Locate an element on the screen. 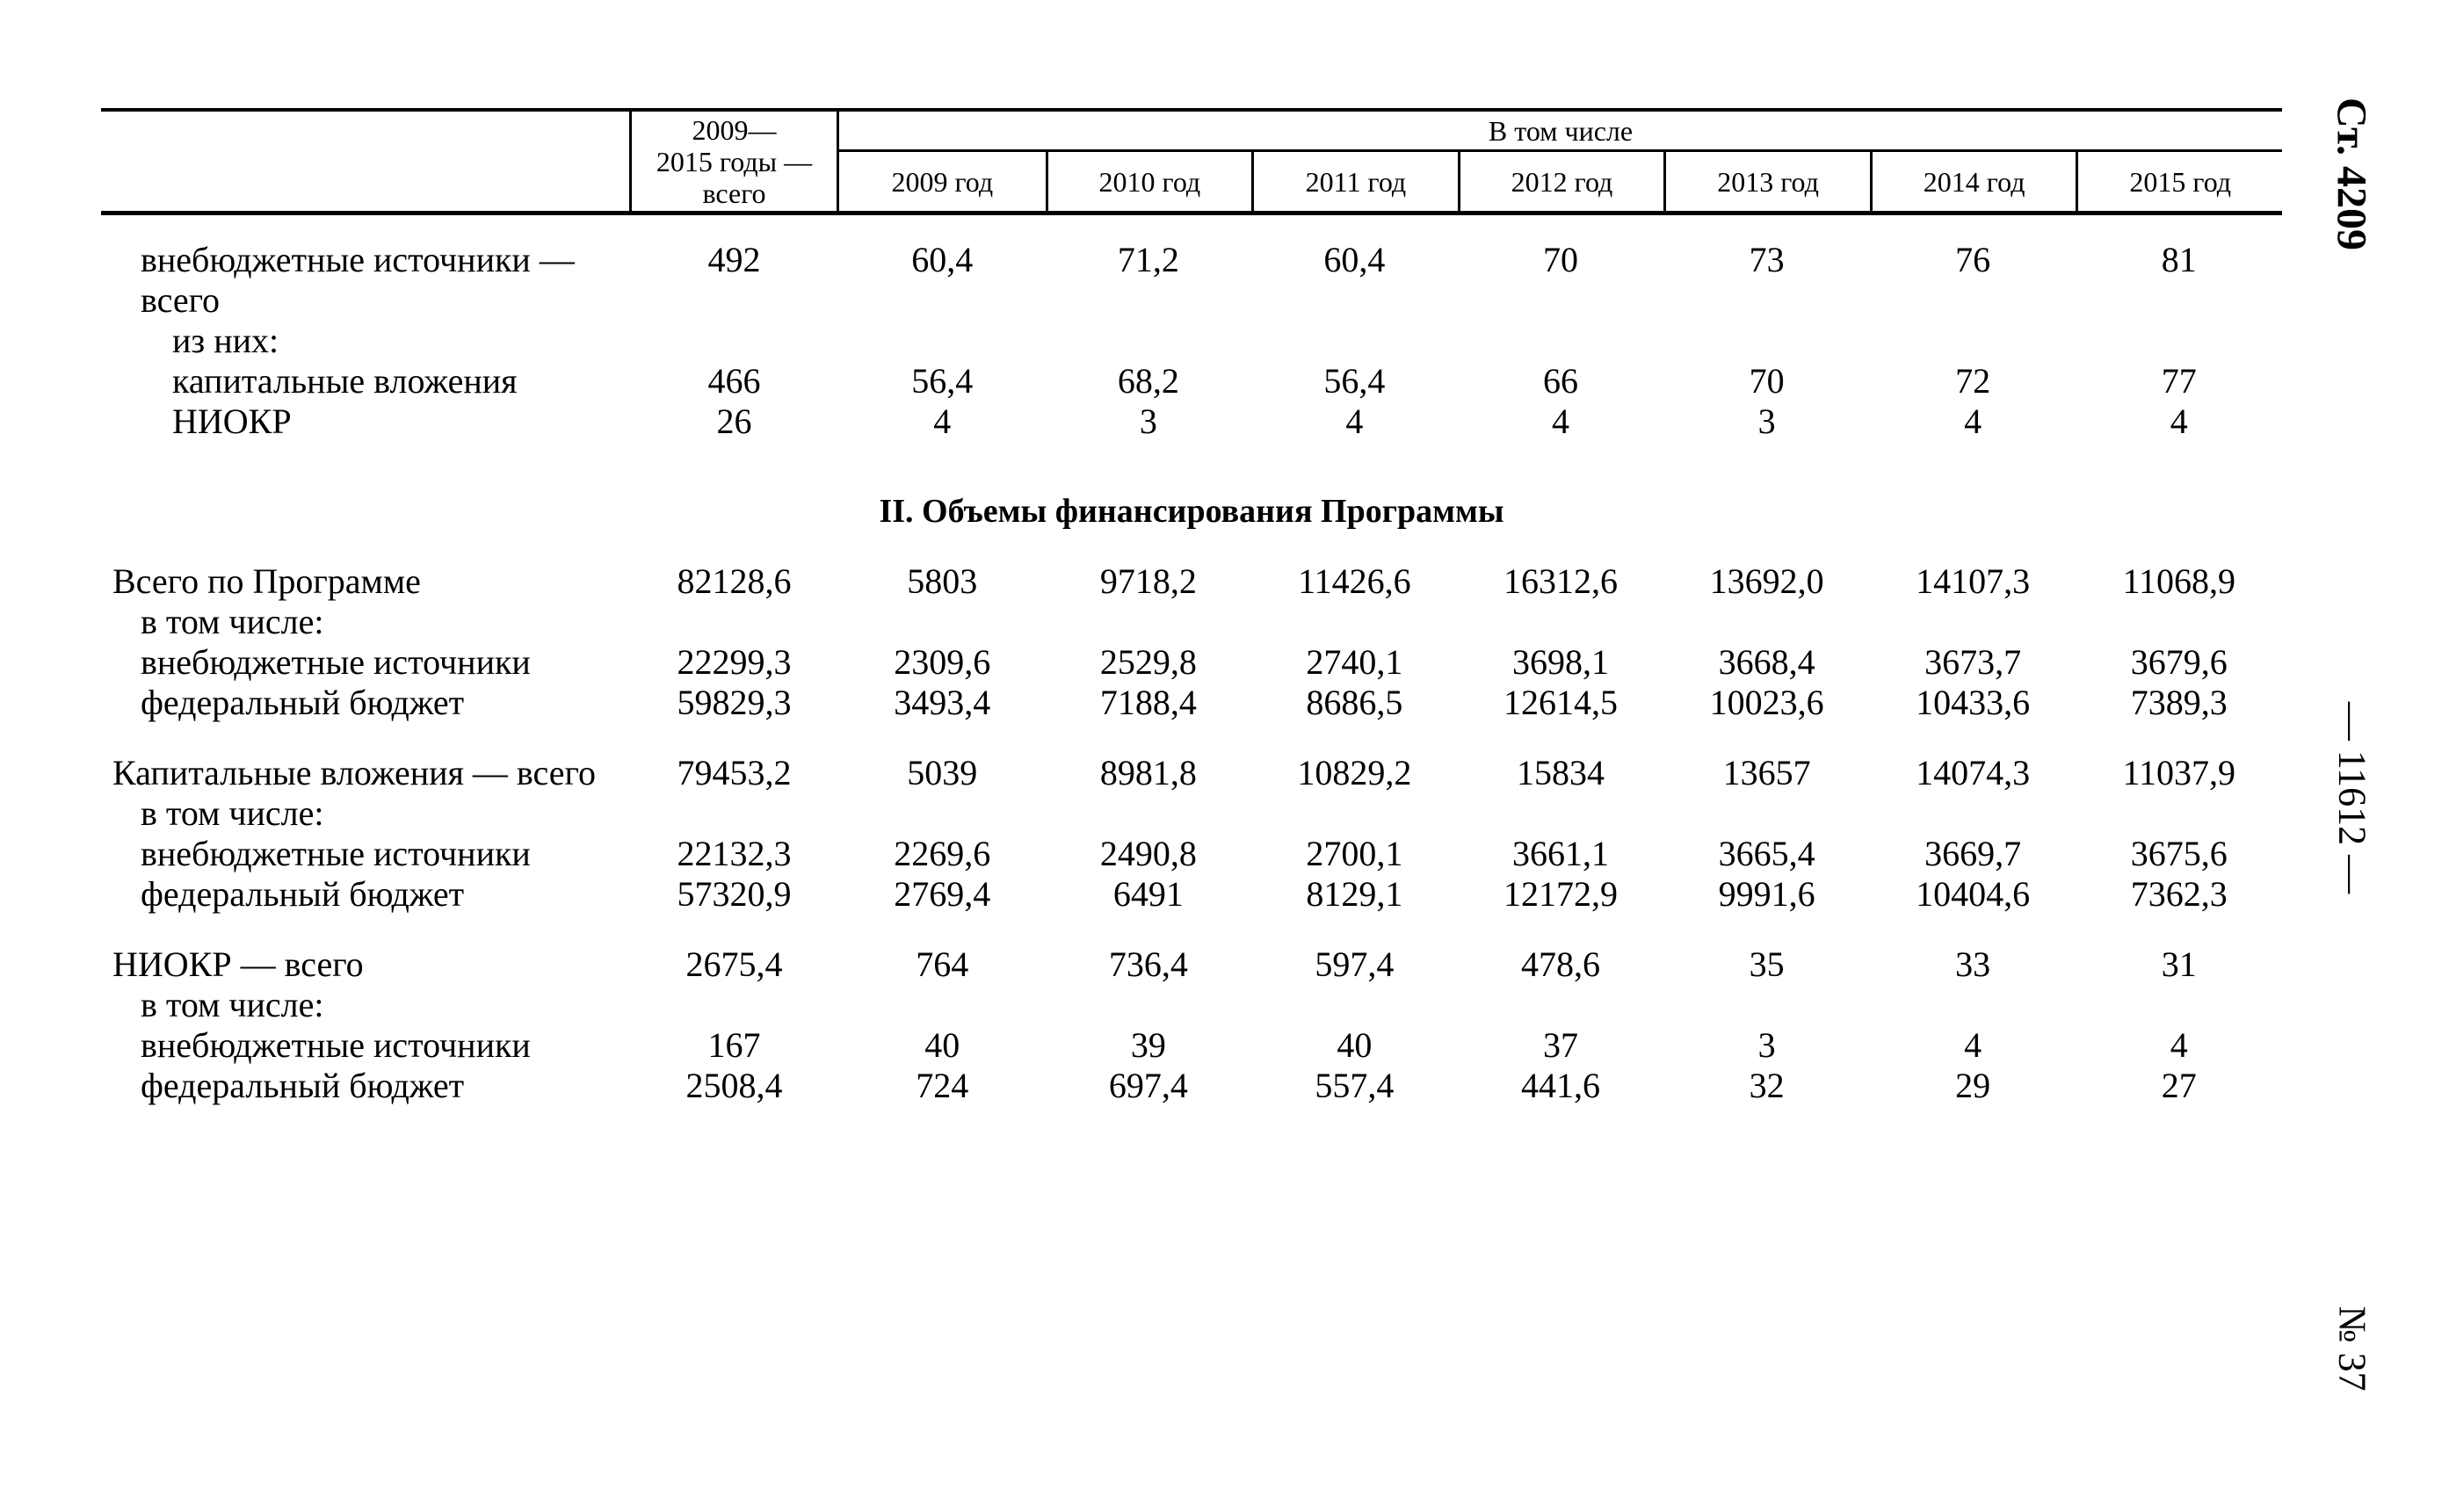  value-year-2009: 5803 is located at coordinates (943, 581).